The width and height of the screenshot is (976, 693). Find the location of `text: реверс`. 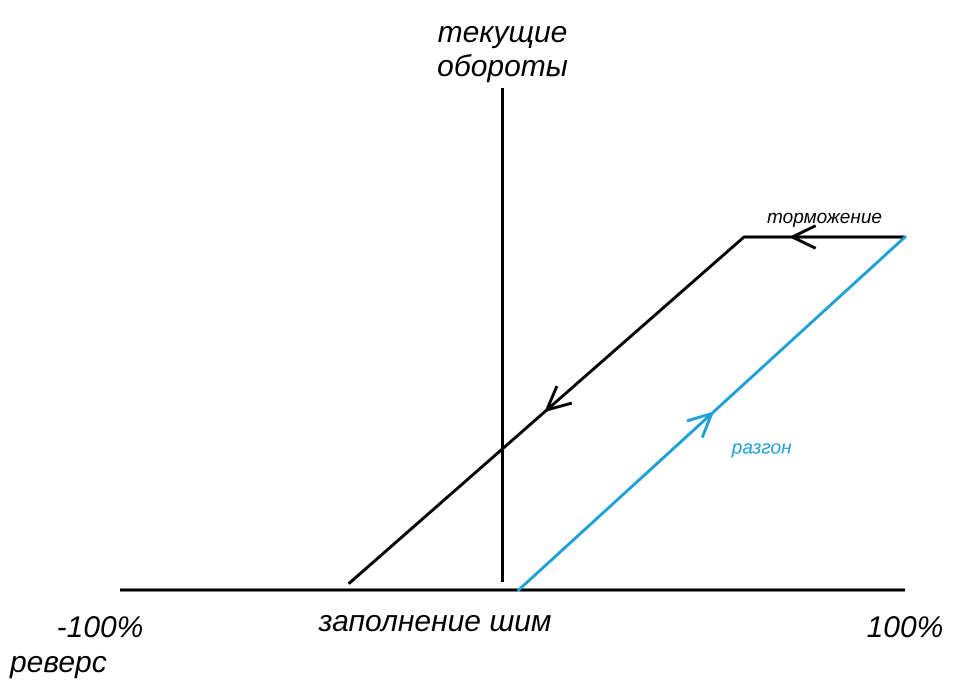

text: реверс is located at coordinates (58, 662).